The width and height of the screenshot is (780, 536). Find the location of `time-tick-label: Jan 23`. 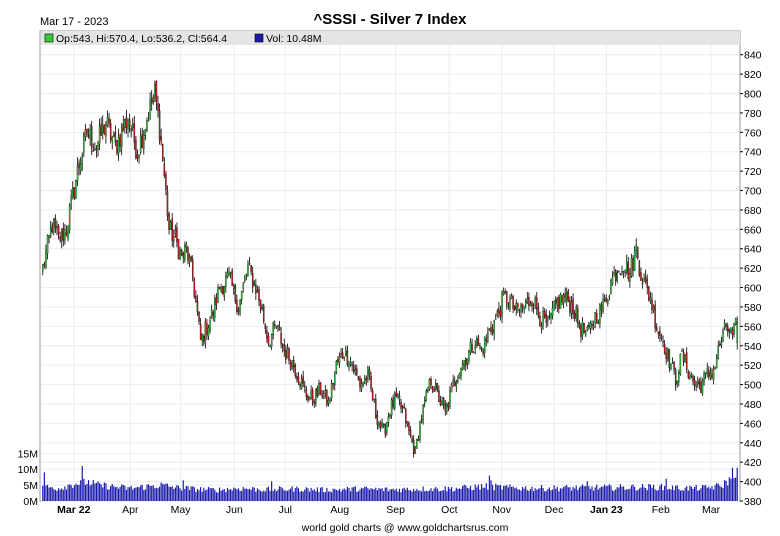

time-tick-label: Jan 23 is located at coordinates (606, 510).